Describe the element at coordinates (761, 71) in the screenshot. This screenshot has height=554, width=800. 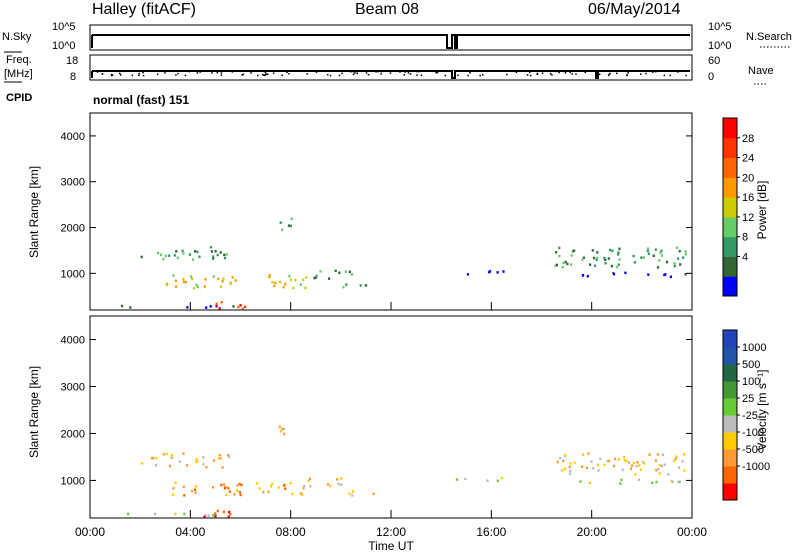
I see `nave-label: Nave` at that location.